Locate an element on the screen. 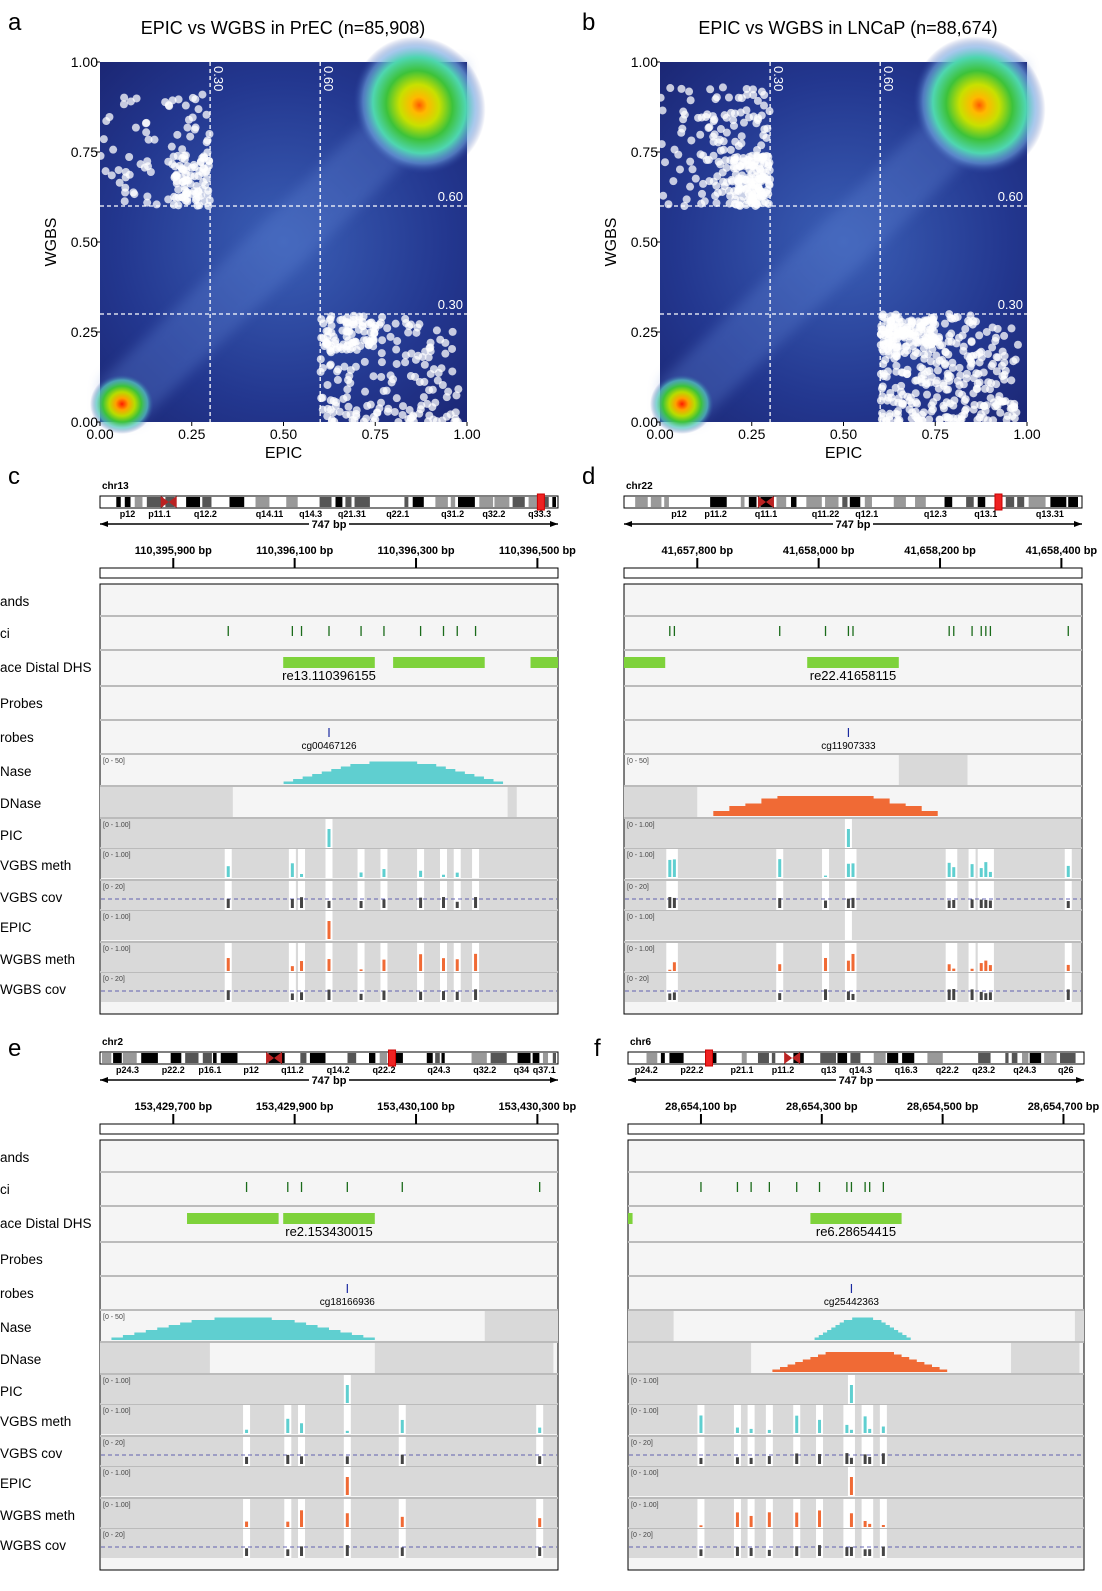 The image size is (1102, 1591). span-arrow-right is located at coordinates (1080, 1080).